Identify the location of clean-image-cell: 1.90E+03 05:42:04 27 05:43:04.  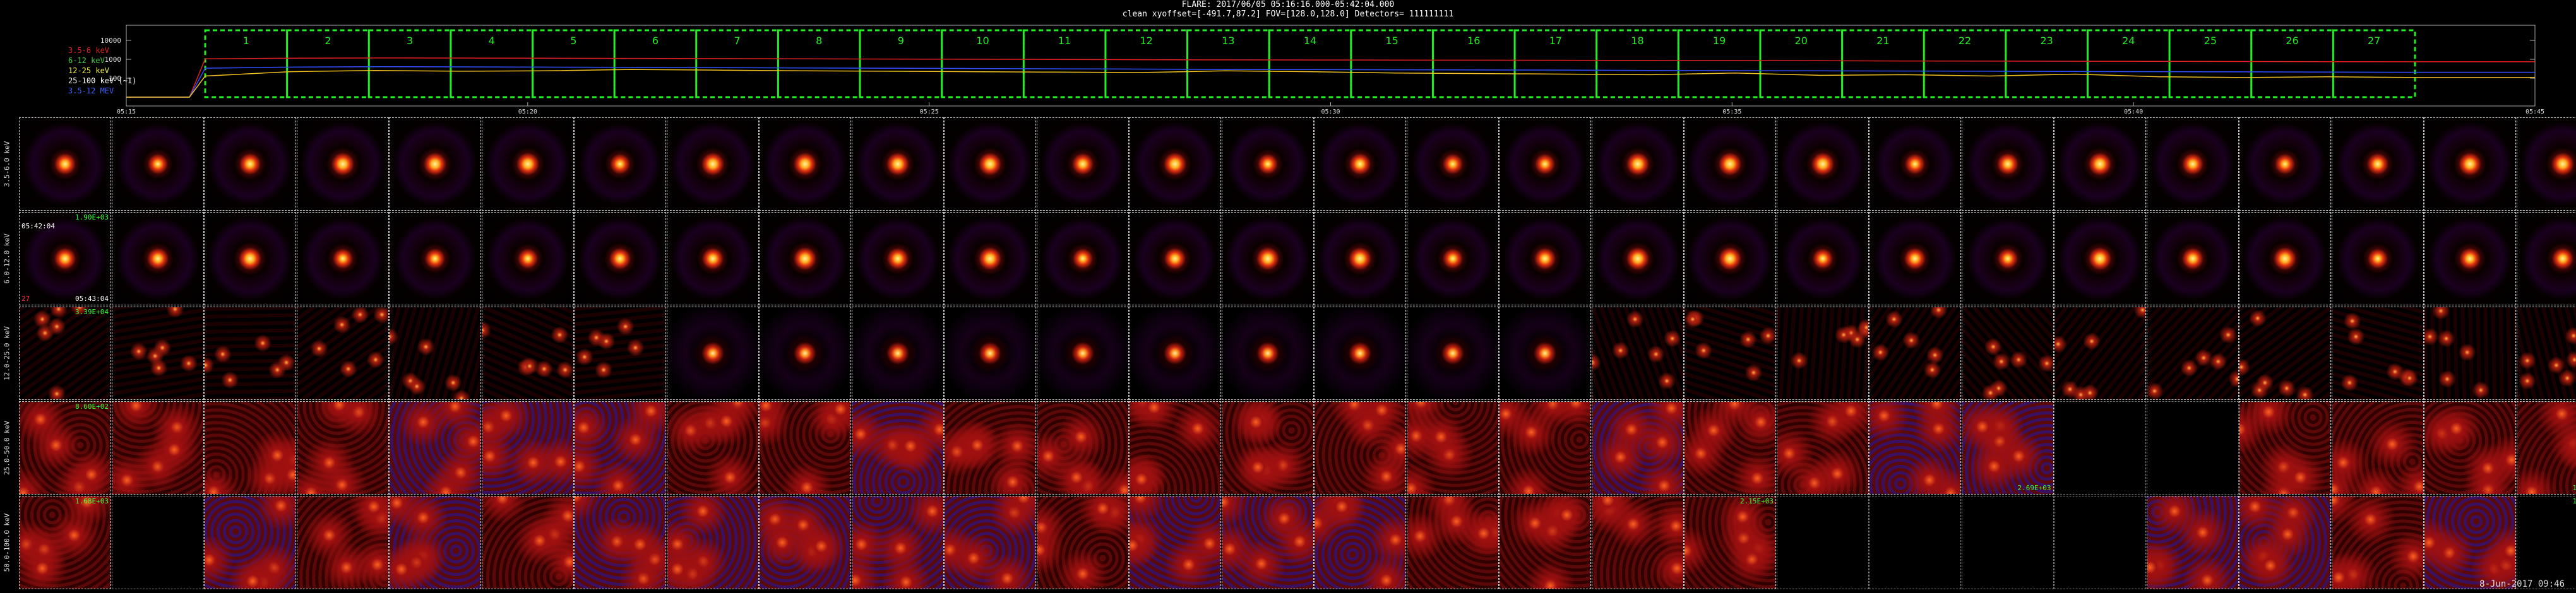
(65, 258).